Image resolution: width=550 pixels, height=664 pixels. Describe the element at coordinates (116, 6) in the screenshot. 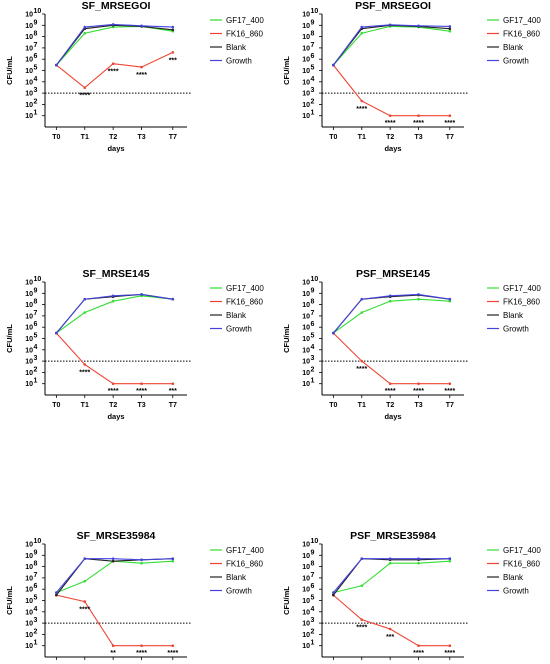

I see `chart-title: SF_MRSEGOI` at that location.